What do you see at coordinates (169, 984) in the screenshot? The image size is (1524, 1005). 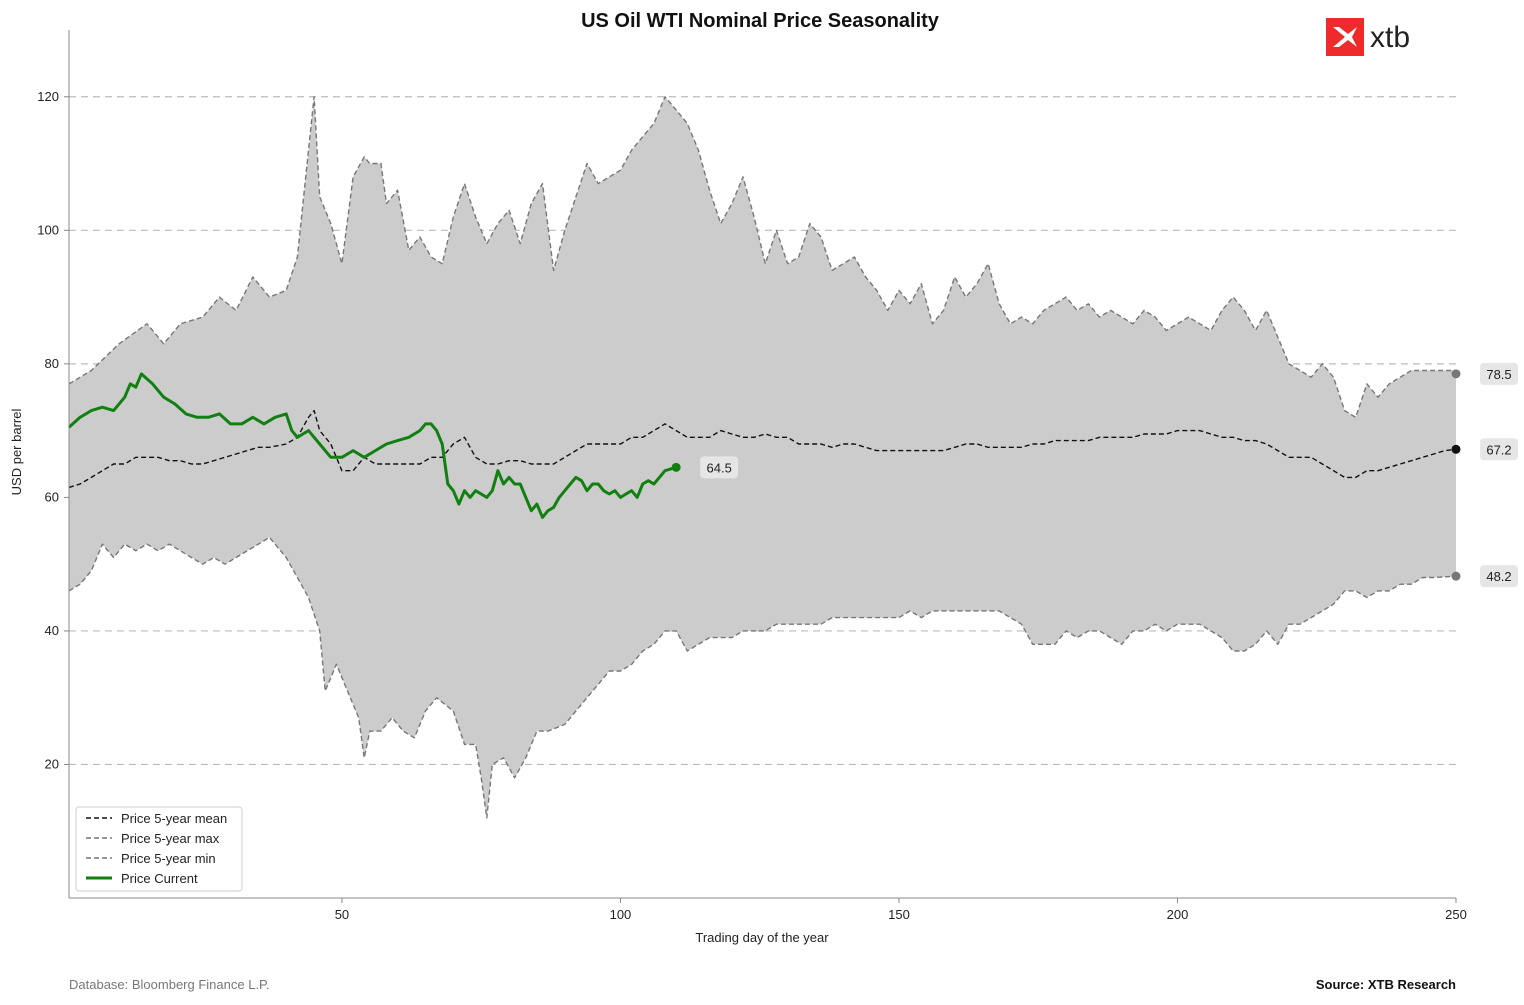 I see `footer-database: Database: Bloomberg Finance L.P.` at bounding box center [169, 984].